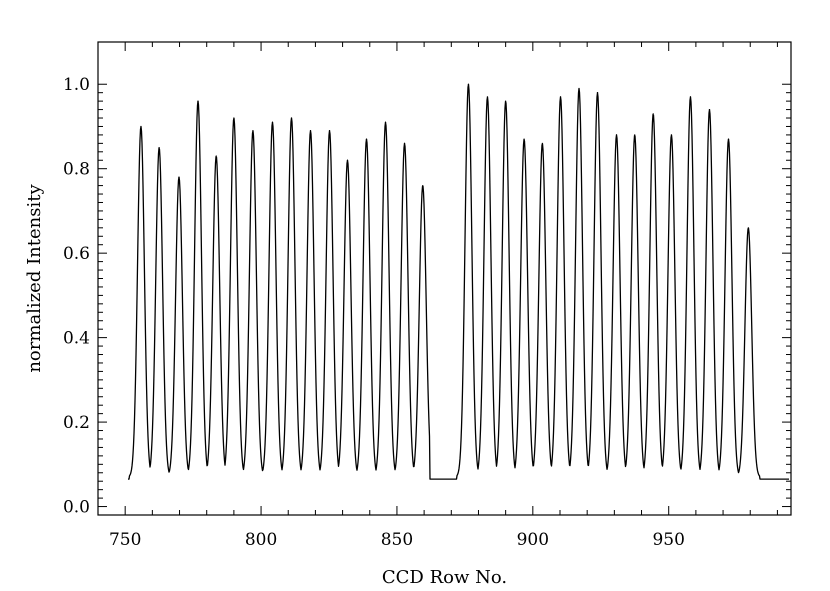  What do you see at coordinates (533, 540) in the screenshot?
I see `x-tick-label: 900` at bounding box center [533, 540].